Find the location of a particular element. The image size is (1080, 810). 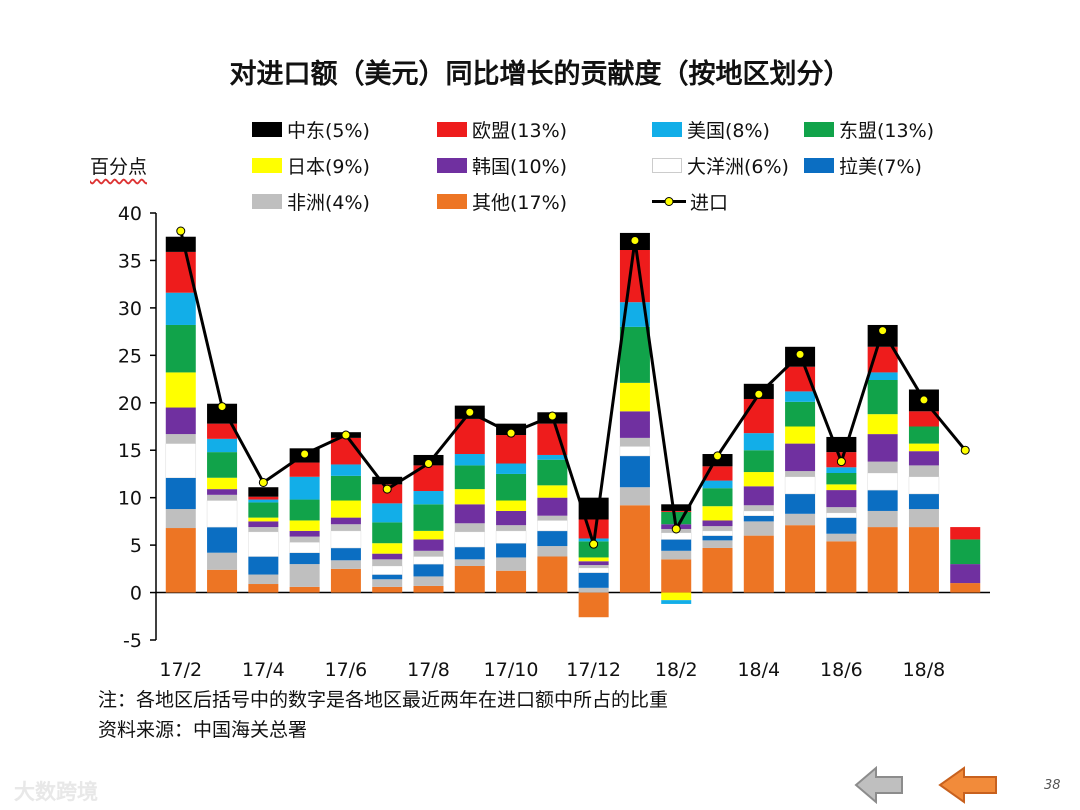

x-tick-label: 17/2 is located at coordinates (180, 670).